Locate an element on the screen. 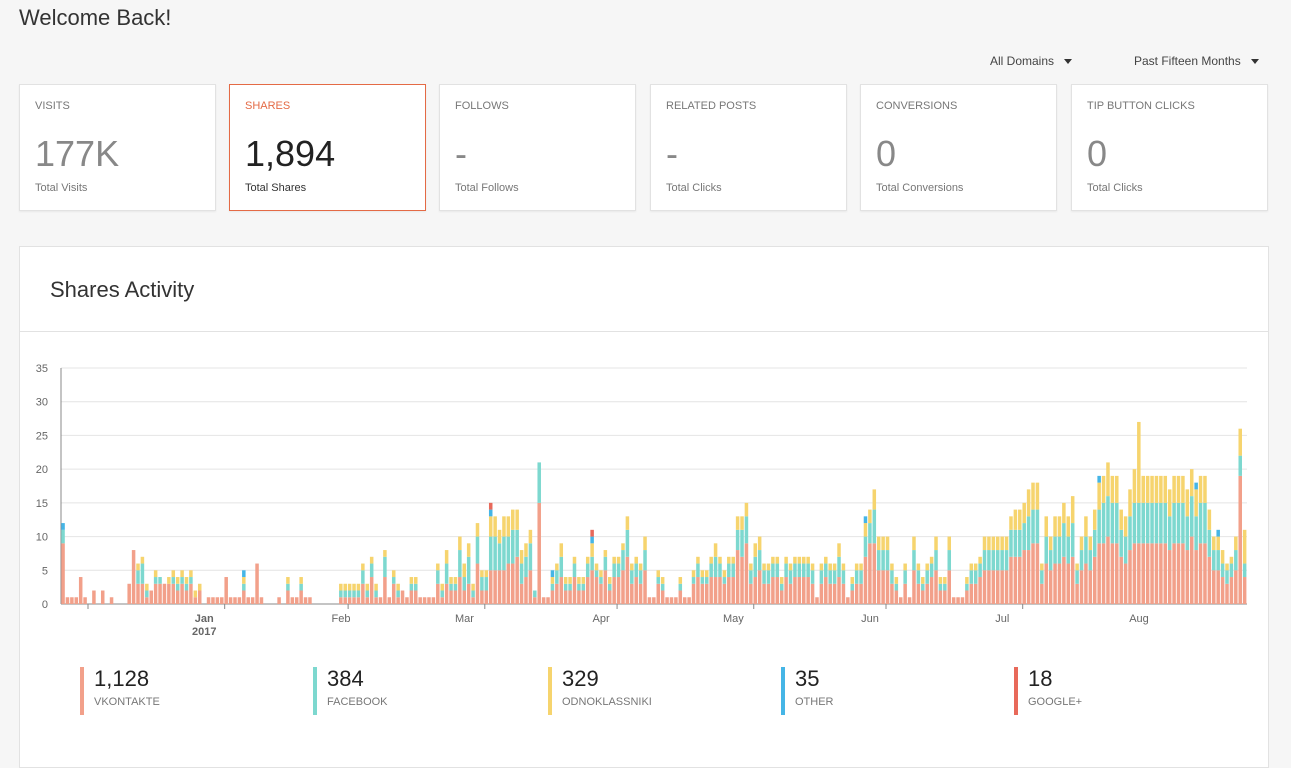  period-dropdown: Past Fifteen Months is located at coordinates (1196, 61).